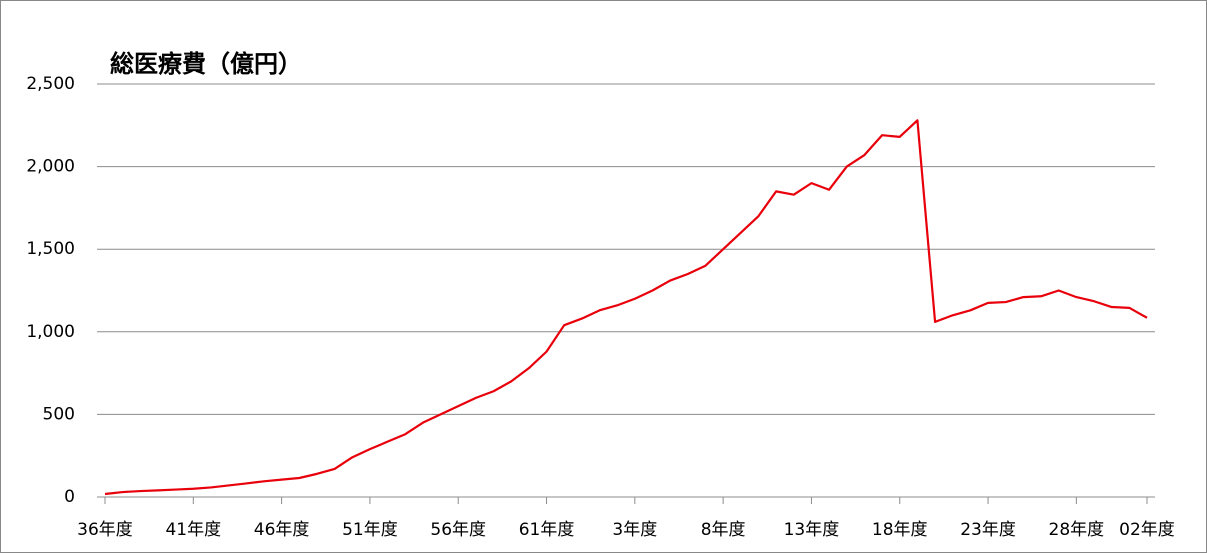  I want to click on y-tick-label: 1,500, so click(50, 249).